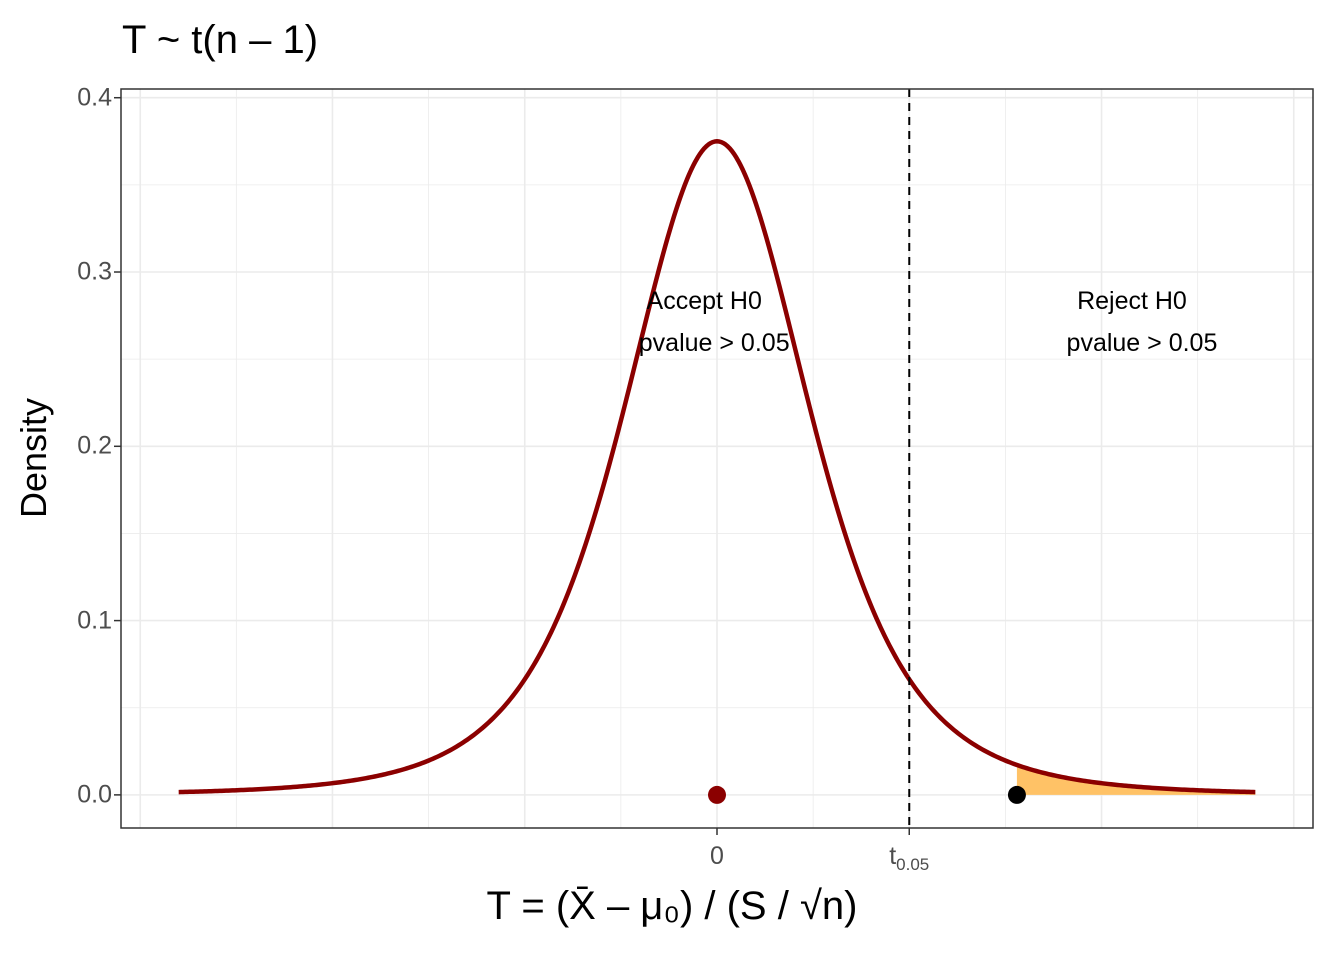  What do you see at coordinates (94, 445) in the screenshot?
I see `y-tick-label: 0.2` at bounding box center [94, 445].